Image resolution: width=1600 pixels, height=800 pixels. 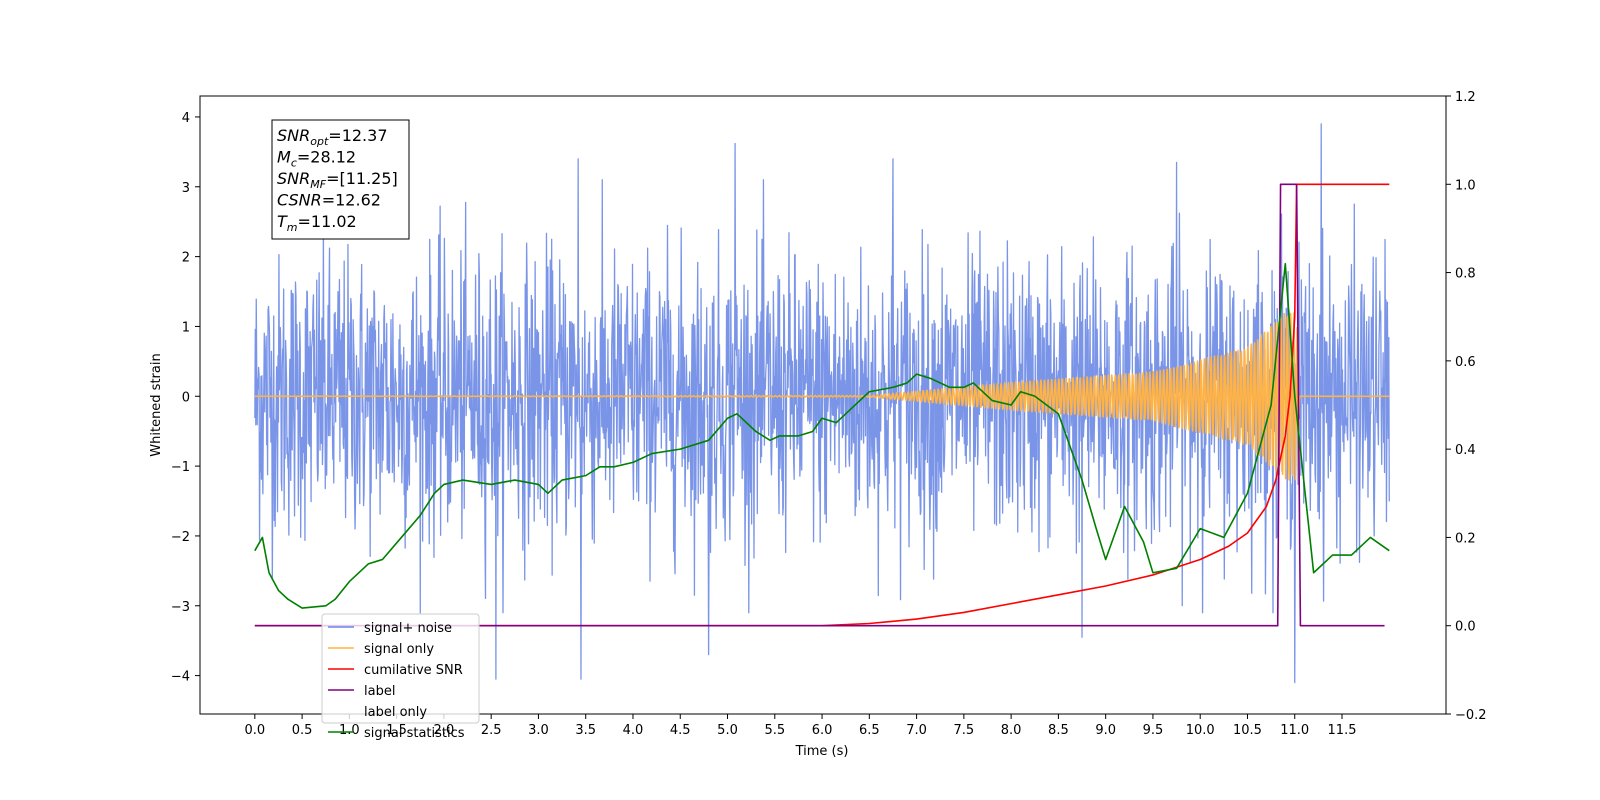 What do you see at coordinates (180, 537) in the screenshot?
I see `y-left-tick-label: −2` at bounding box center [180, 537].